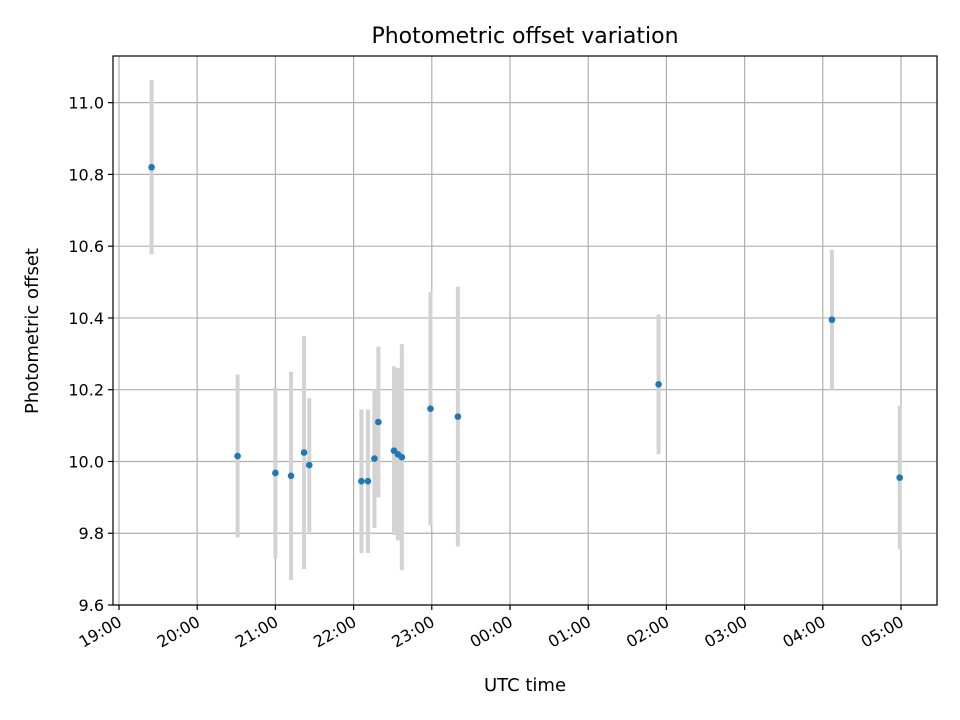 Image resolution: width=960 pixels, height=720 pixels. Describe the element at coordinates (86, 461) in the screenshot. I see `y-tick-label: 10.0` at that location.